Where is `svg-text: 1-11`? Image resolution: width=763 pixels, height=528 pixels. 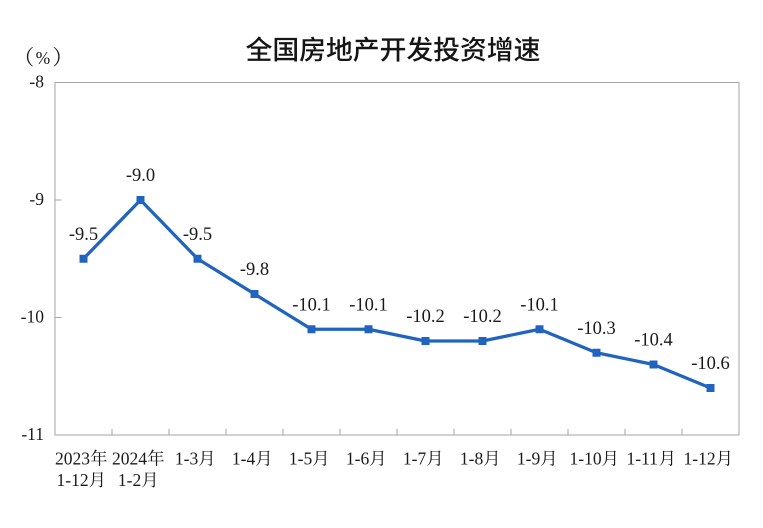 svg-text: 1-11 is located at coordinates (642, 459).